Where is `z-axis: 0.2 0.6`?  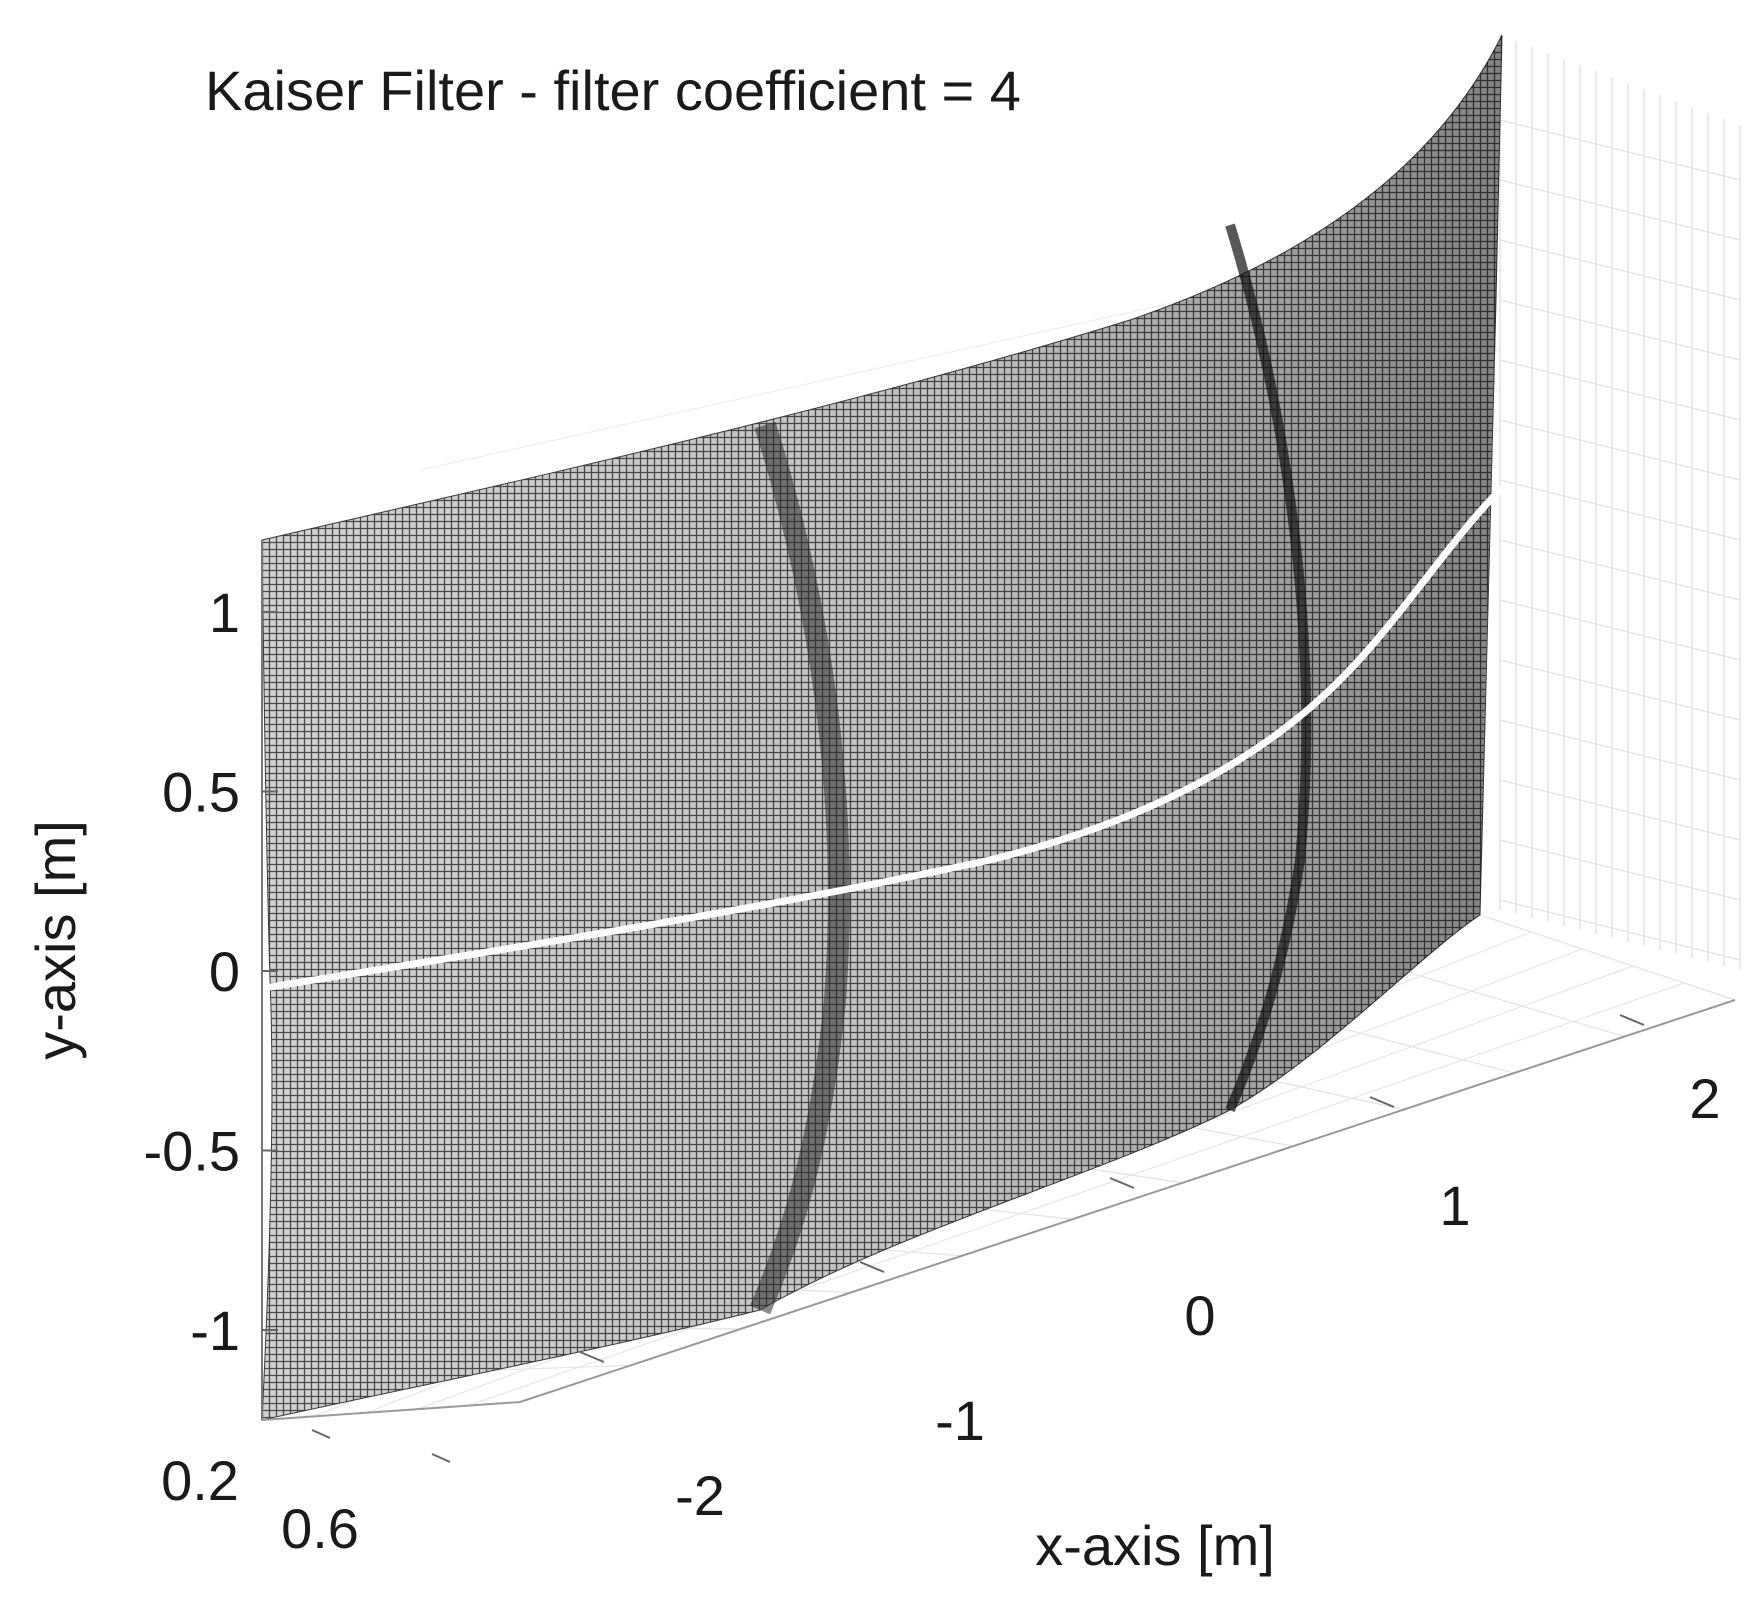 z-axis: 0.2 0.6 is located at coordinates (341, 1480).